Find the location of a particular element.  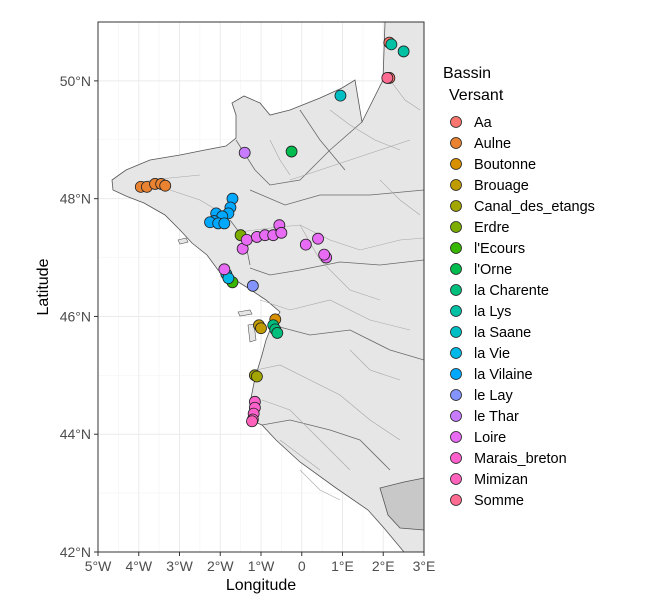

legend-item: Erdre is located at coordinates (479, 228).